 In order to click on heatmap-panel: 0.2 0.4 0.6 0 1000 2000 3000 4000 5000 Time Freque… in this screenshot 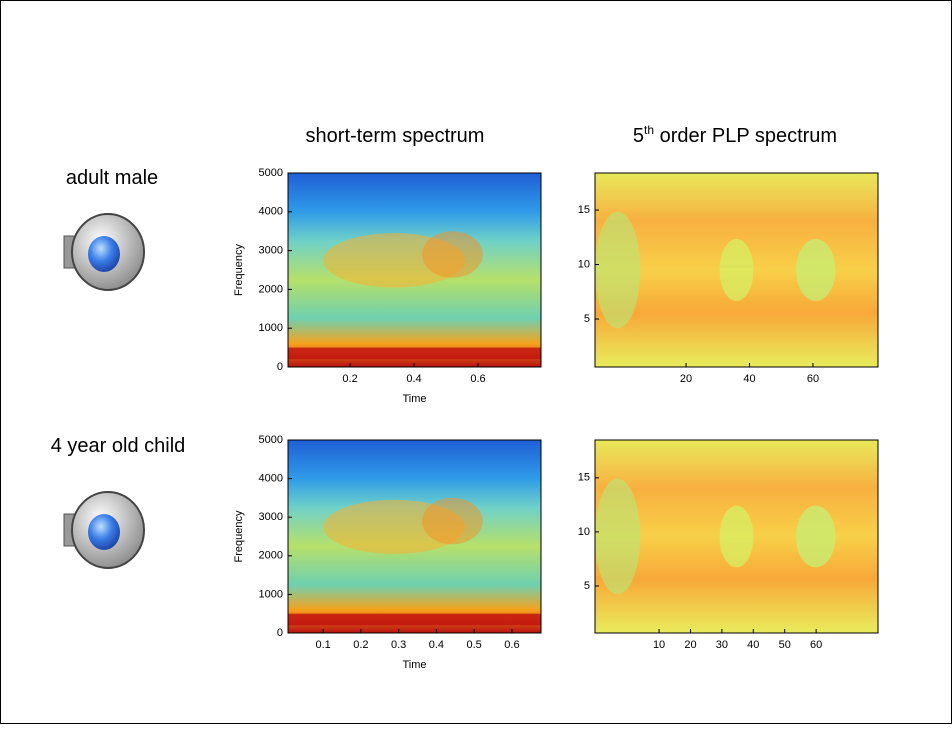, I will do `click(387, 286)`.